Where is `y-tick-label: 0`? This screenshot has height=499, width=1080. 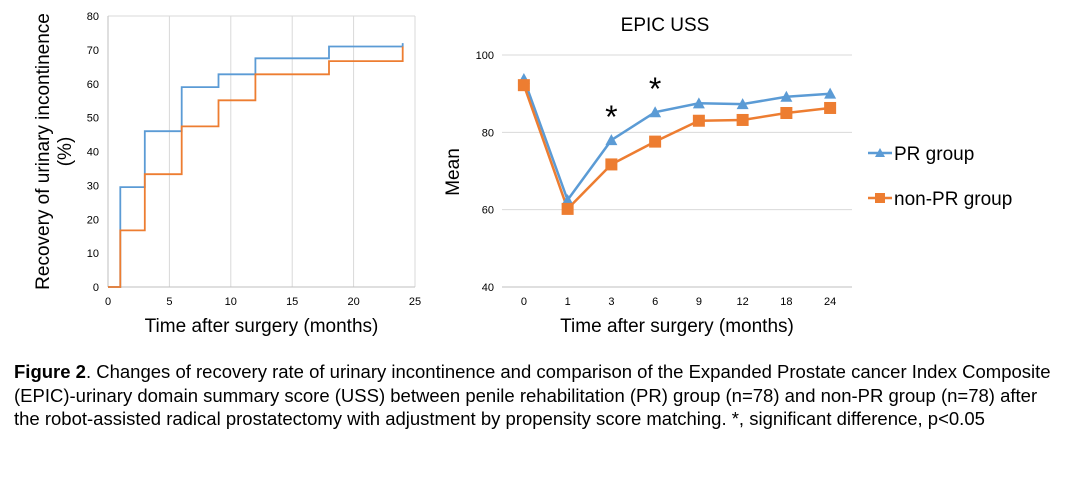 y-tick-label: 0 is located at coordinates (96, 288).